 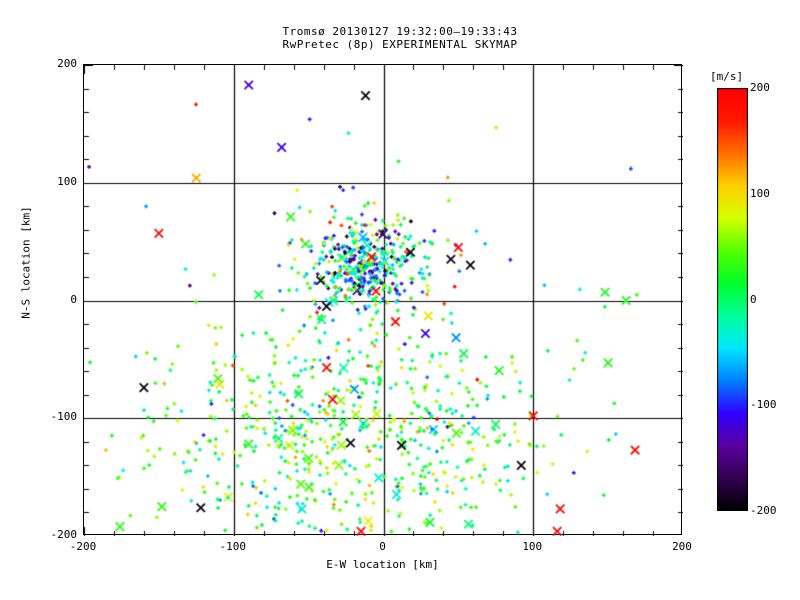 What do you see at coordinates (64, 417) in the screenshot?
I see `y-tick-label: -100` at bounding box center [64, 417].